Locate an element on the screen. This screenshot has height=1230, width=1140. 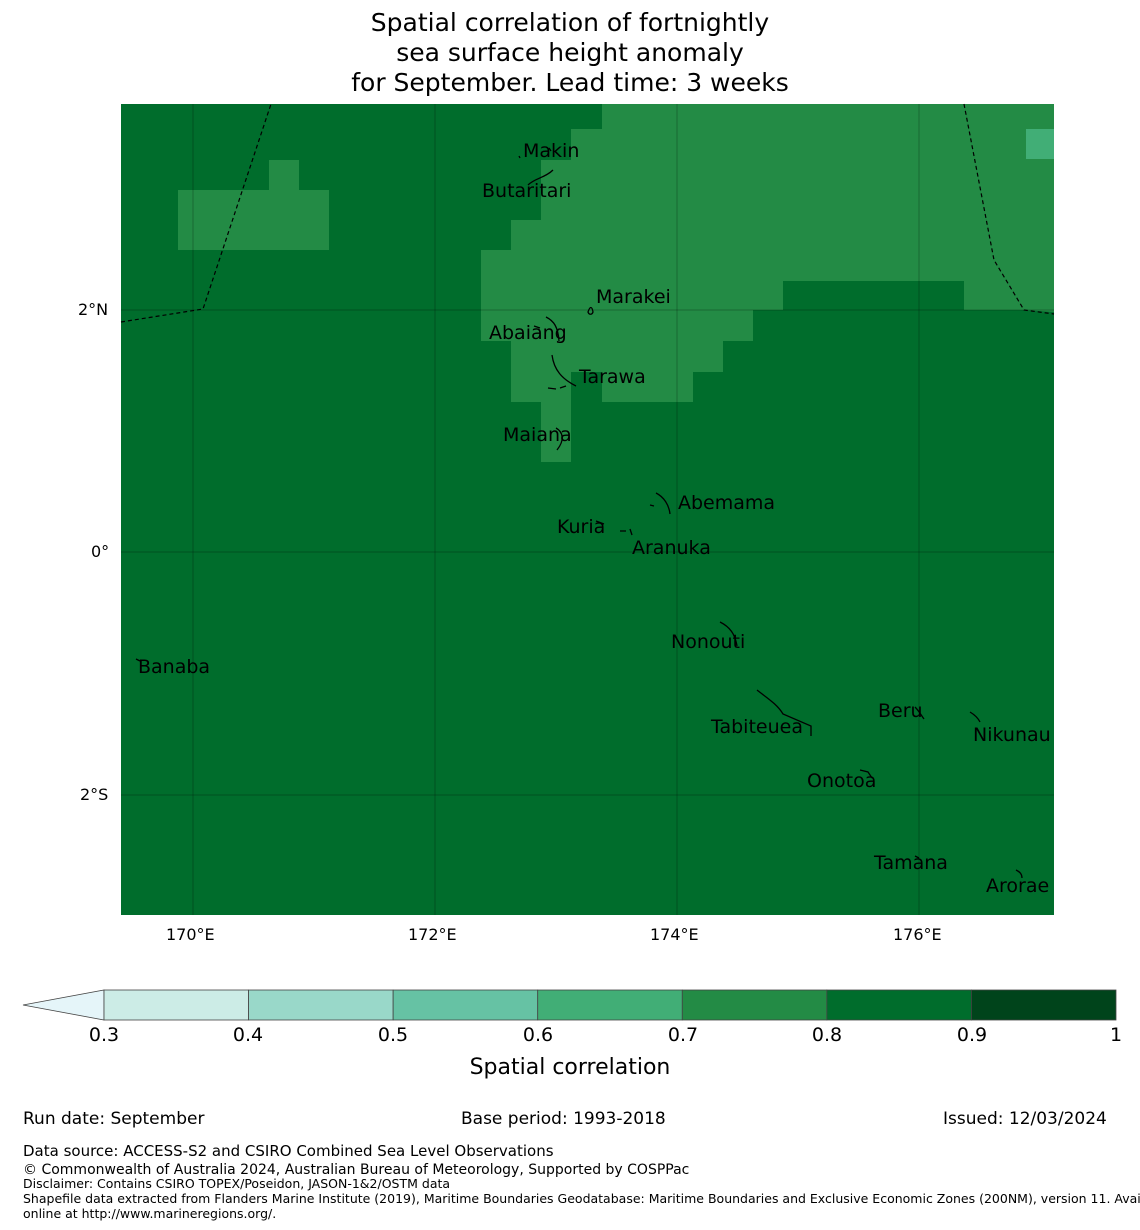
colorbar-tick-0.6: 0.6 is located at coordinates (538, 1035).